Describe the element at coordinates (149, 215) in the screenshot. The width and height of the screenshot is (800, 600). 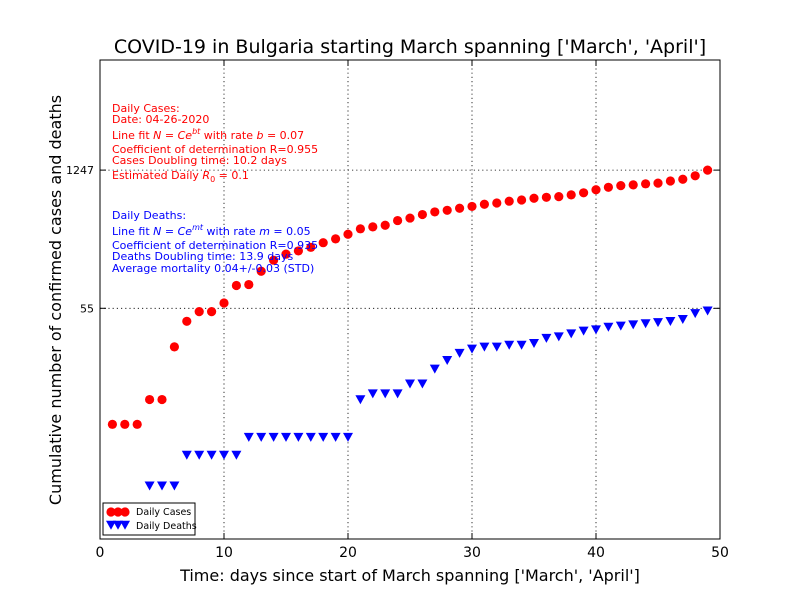
I see `deaths-annotation-heading: Daily Deaths:` at that location.